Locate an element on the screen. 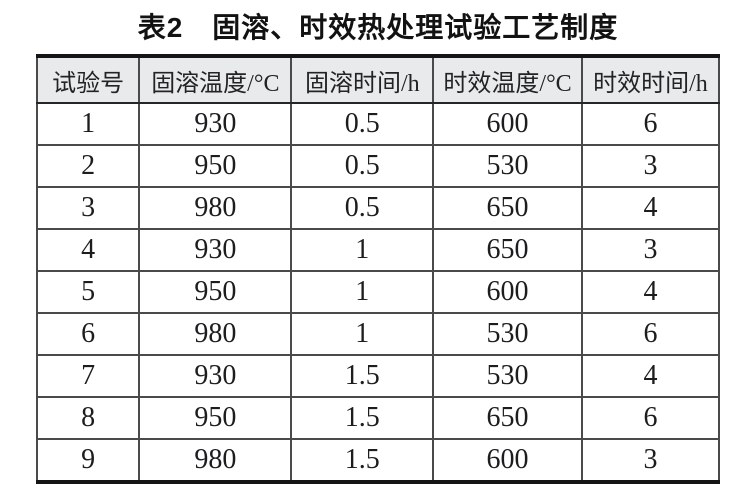 The height and width of the screenshot is (490, 756). table-row: 2 950 0.5 530 3 is located at coordinates (378, 166).